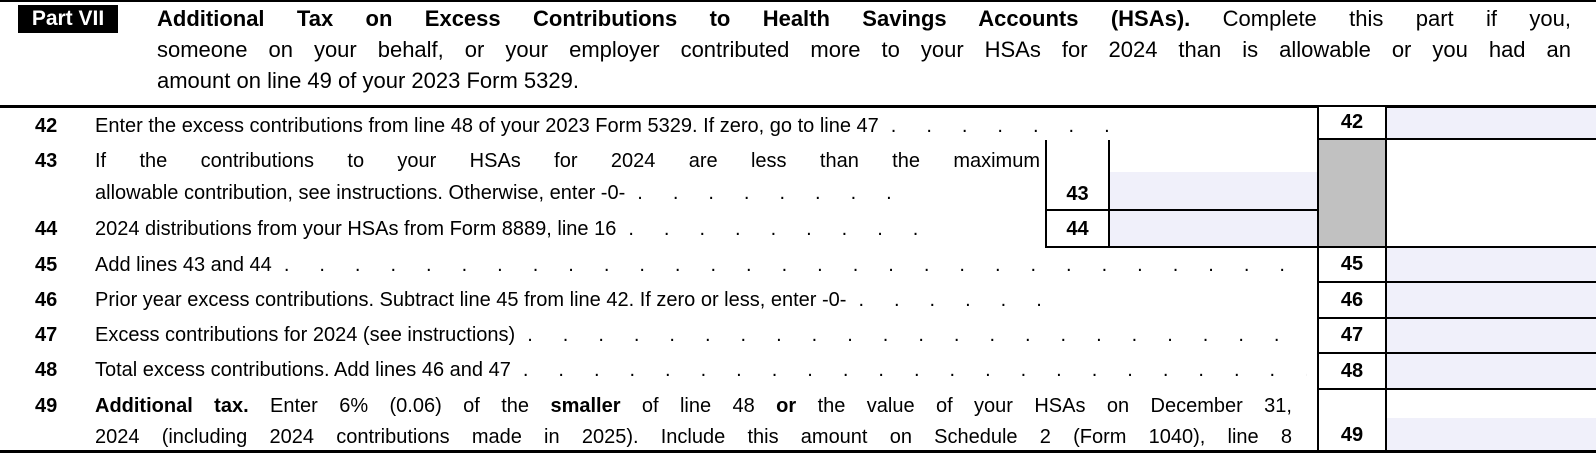  What do you see at coordinates (46, 406) in the screenshot?
I see `line-49-number: 49` at bounding box center [46, 406].